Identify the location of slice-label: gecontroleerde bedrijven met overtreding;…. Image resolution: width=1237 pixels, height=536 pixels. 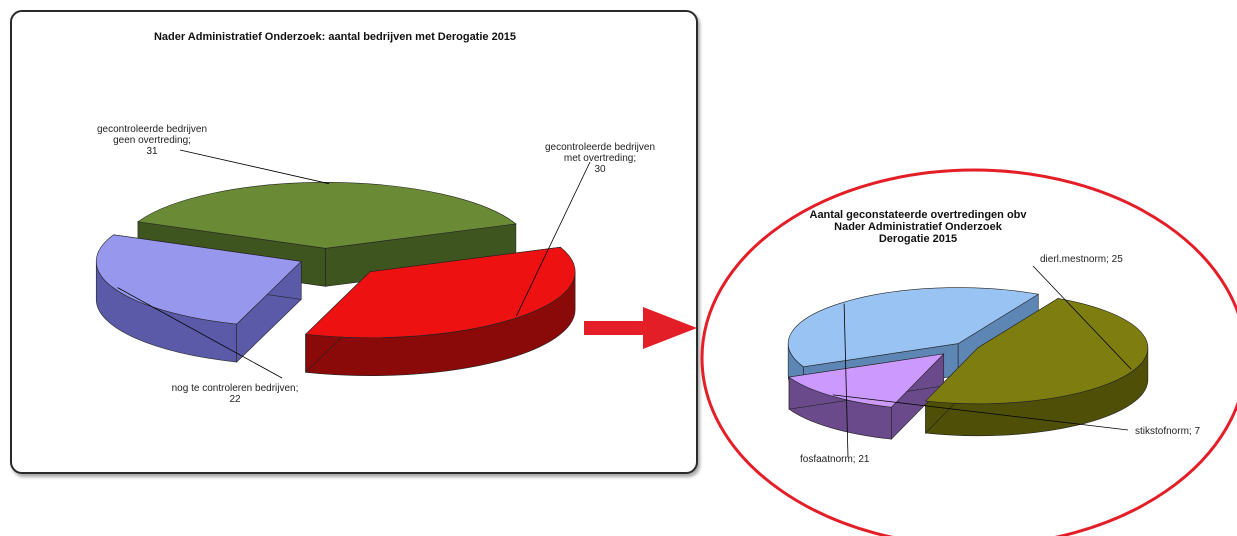
(600, 158).